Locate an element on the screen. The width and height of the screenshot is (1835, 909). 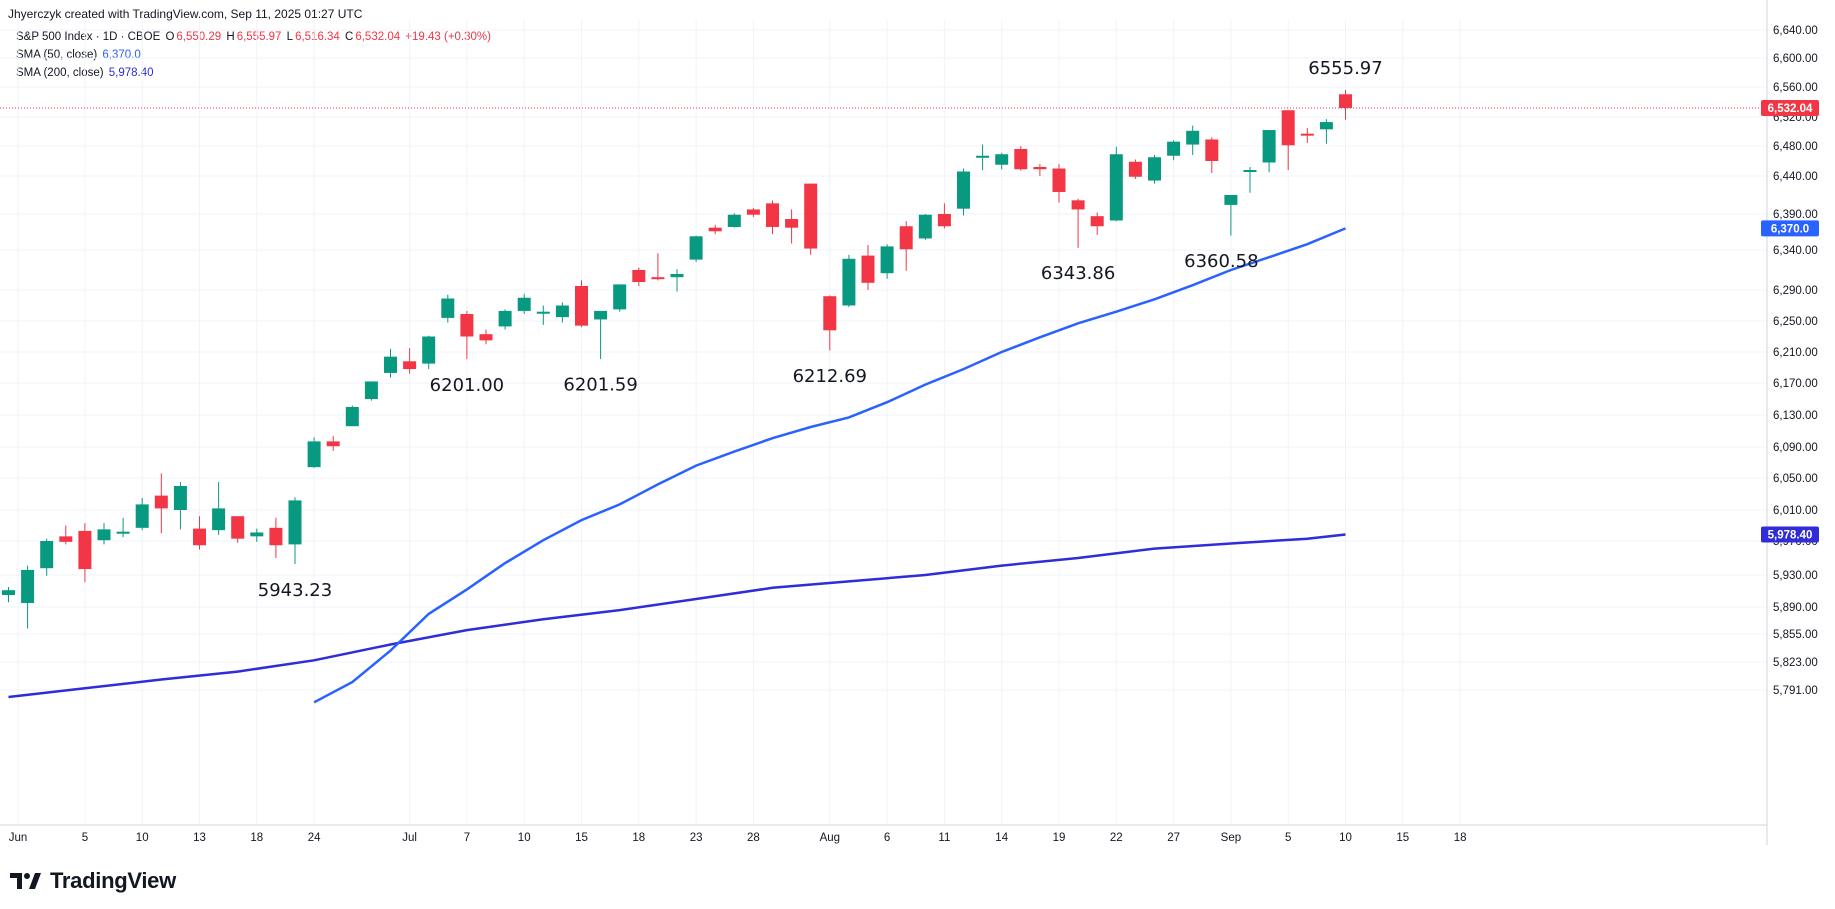
price-axis-tick-label: 6,480.00 is located at coordinates (1795, 147).